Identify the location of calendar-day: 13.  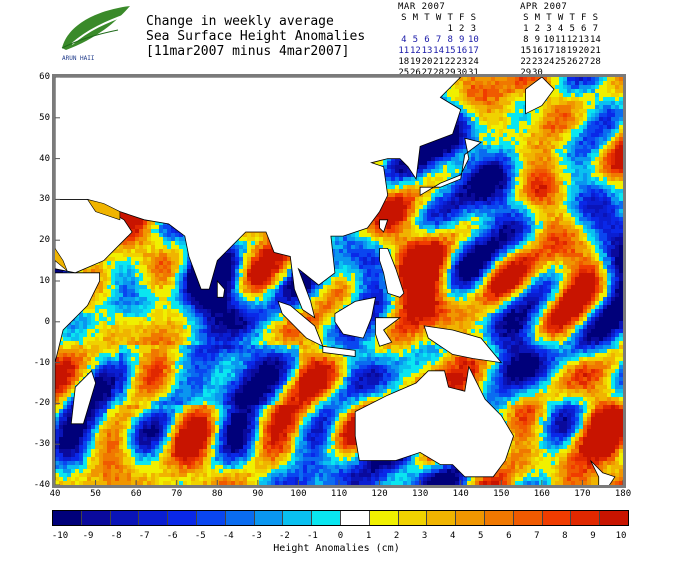
(427, 51).